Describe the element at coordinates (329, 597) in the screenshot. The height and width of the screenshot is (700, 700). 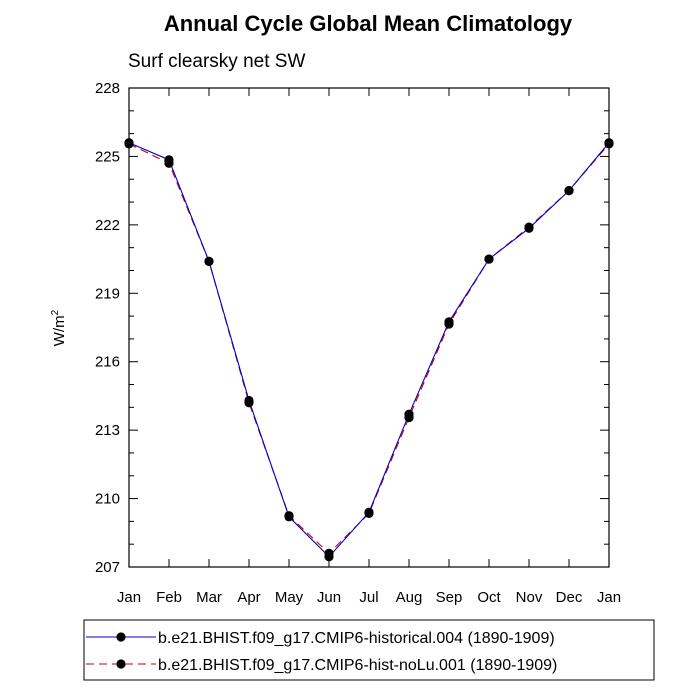
I see `x-tick-label: Jun` at that location.